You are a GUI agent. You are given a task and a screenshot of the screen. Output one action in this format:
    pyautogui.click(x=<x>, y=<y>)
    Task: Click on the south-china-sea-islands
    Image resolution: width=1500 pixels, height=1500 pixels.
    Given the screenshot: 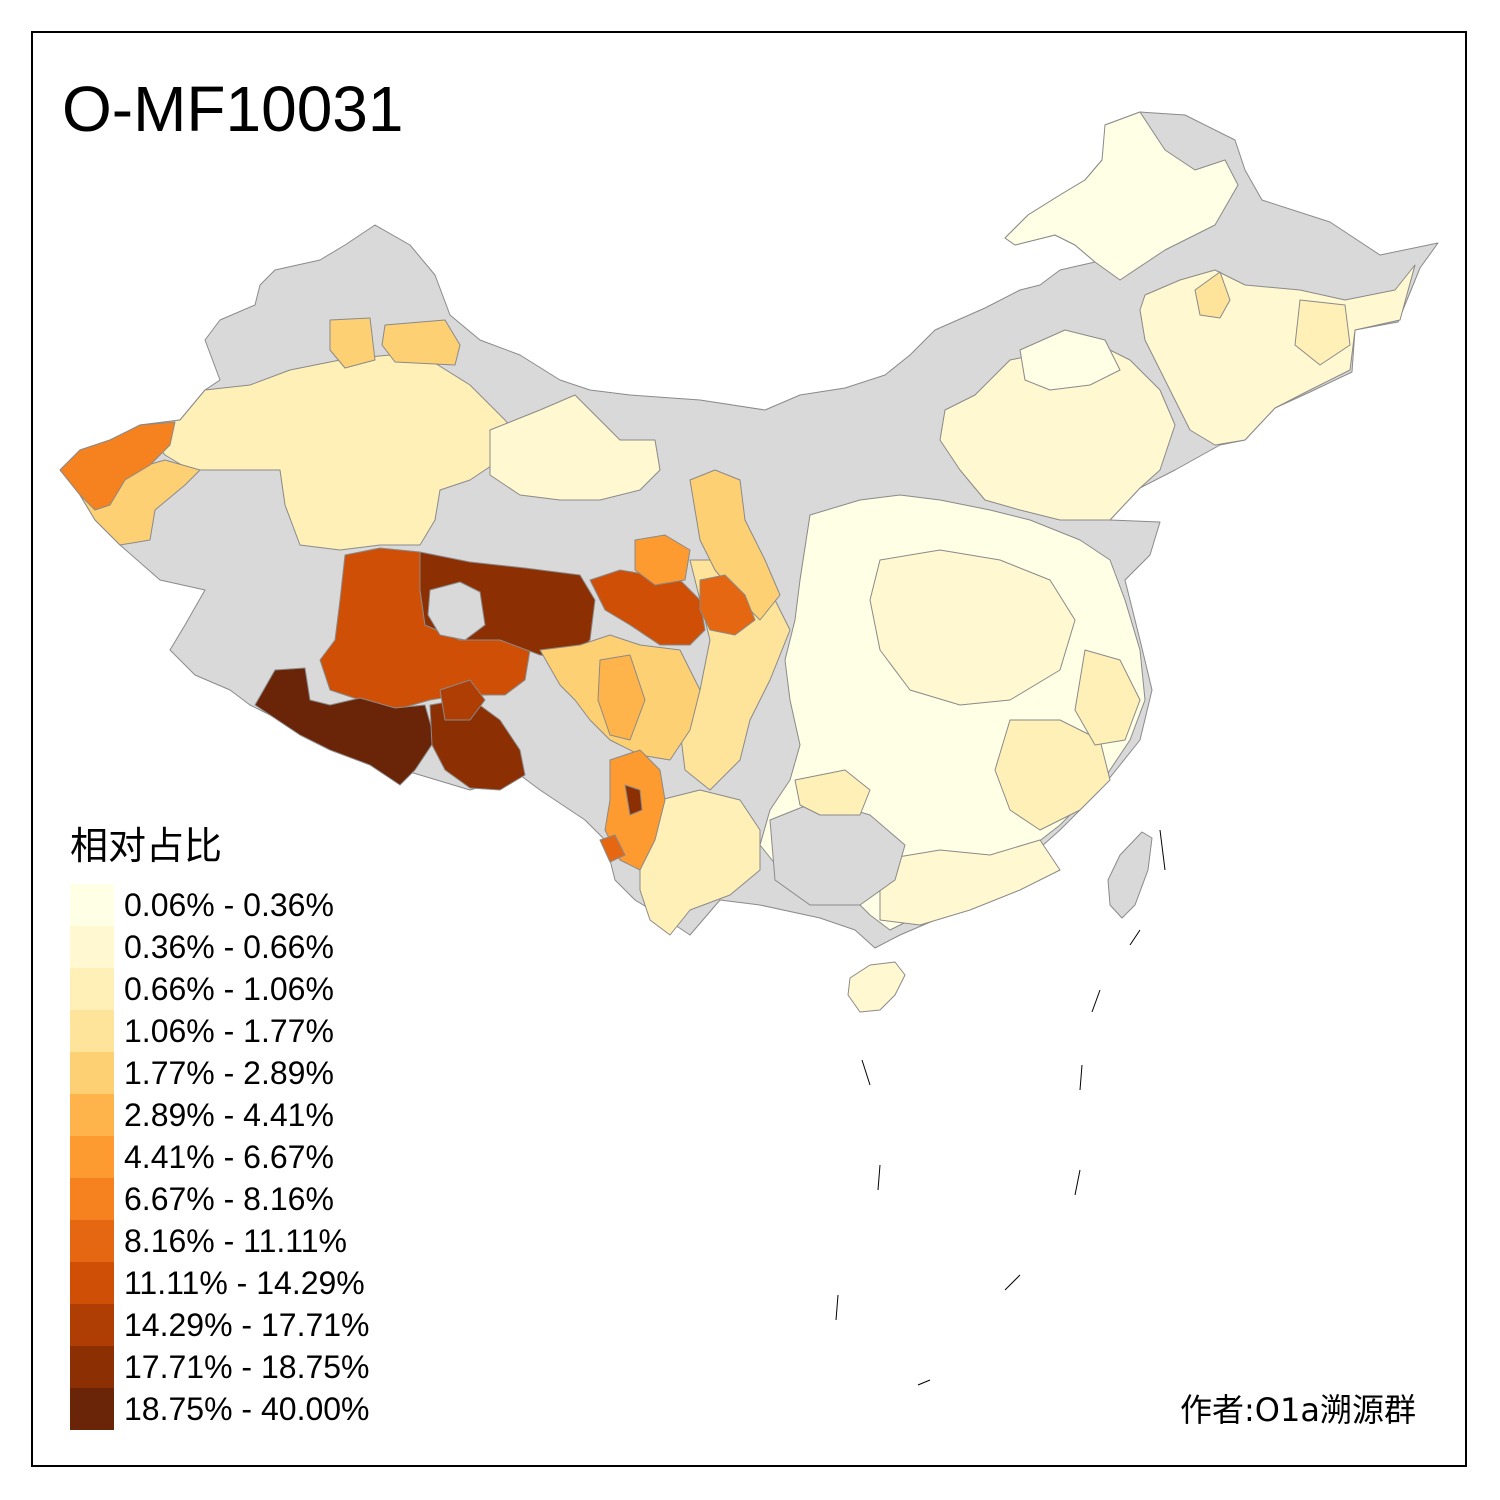 What is the action you would take?
    pyautogui.click(x=1000, y=1107)
    